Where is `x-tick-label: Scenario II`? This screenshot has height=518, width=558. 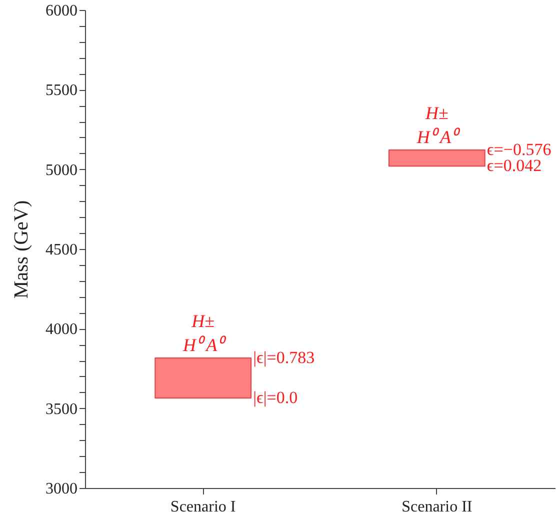
x-tick-label: Scenario II is located at coordinates (437, 507).